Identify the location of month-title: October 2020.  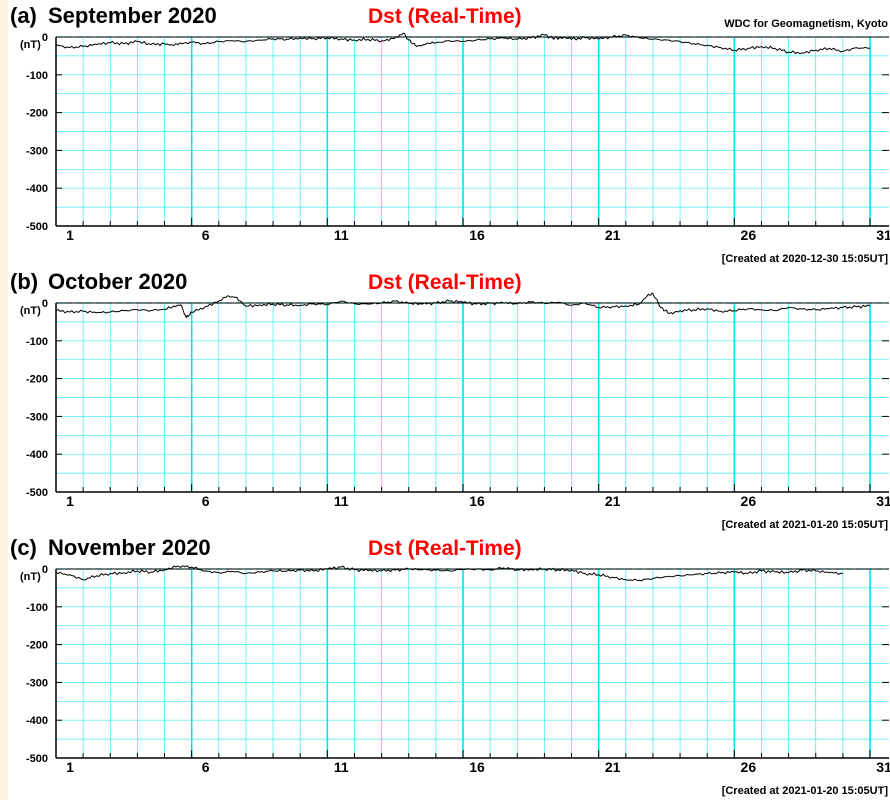
(117, 281).